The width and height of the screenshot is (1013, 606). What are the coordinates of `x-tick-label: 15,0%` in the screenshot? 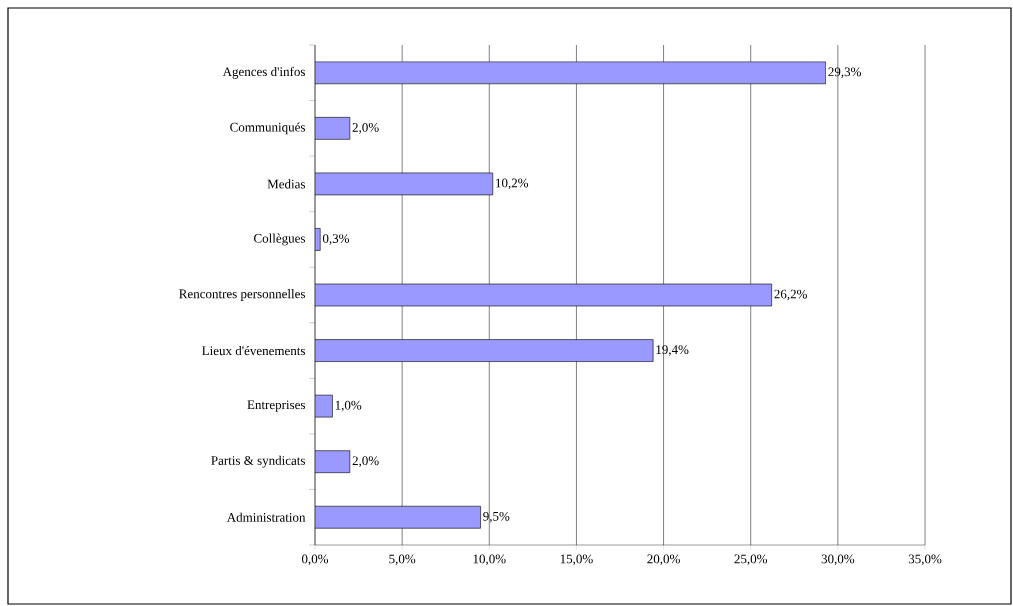 It's located at (576, 560).